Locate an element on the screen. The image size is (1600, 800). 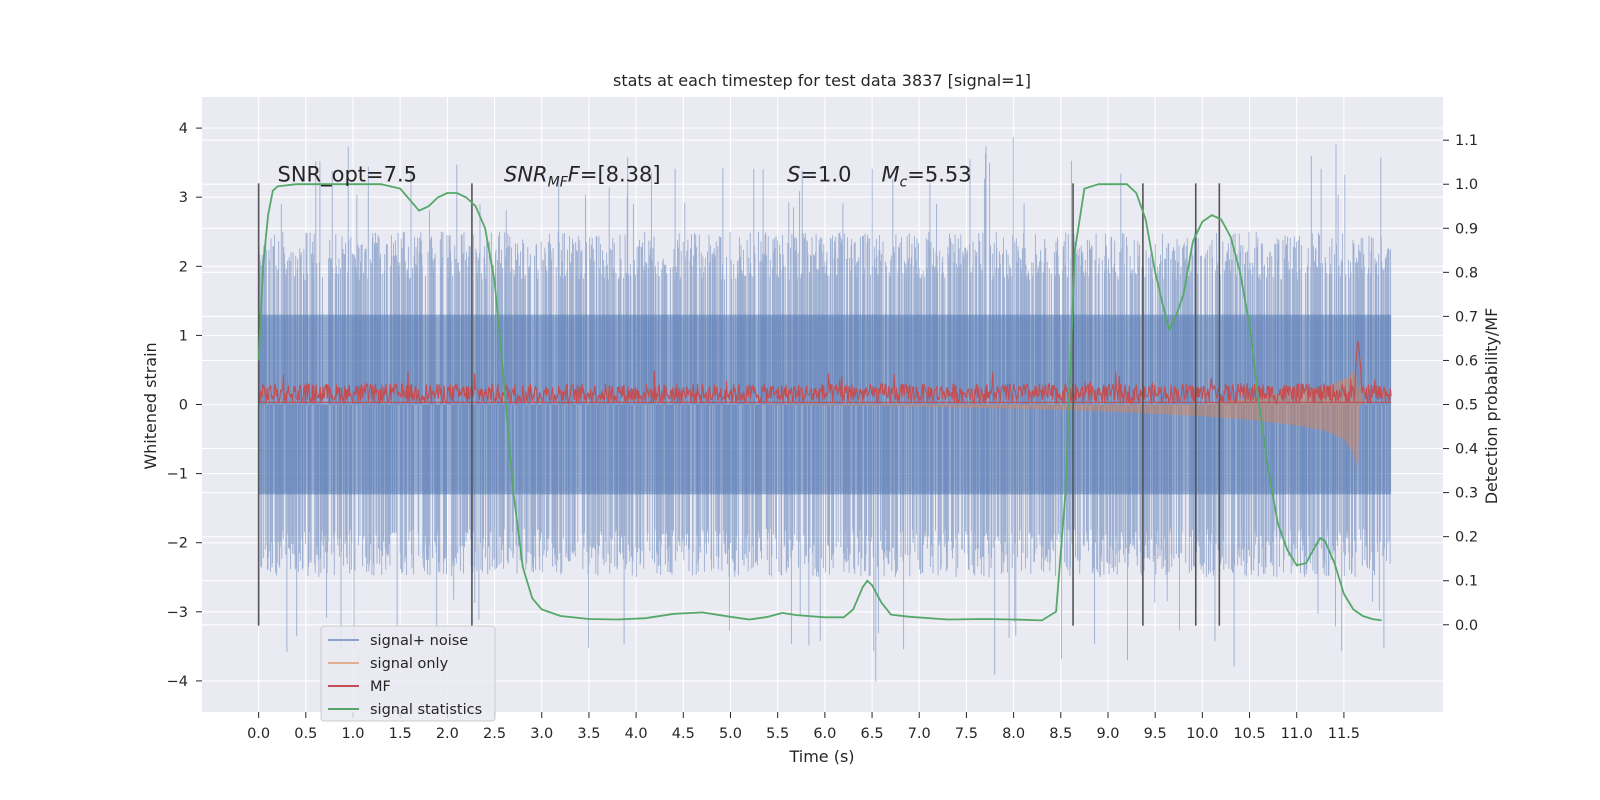
x-tick-label: 2.0 is located at coordinates (447, 734).